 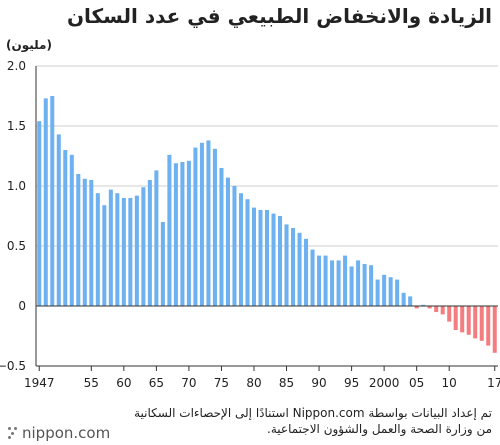 What do you see at coordinates (84, 242) in the screenshot?
I see `bar-1954` at bounding box center [84, 242].